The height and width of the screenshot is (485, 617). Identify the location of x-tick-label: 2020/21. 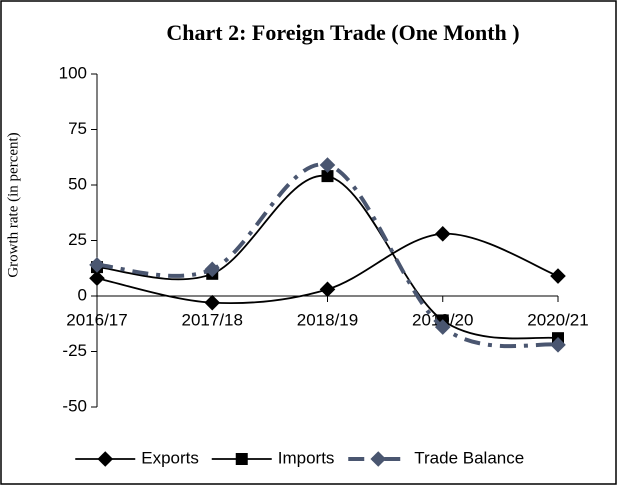
(557, 319).